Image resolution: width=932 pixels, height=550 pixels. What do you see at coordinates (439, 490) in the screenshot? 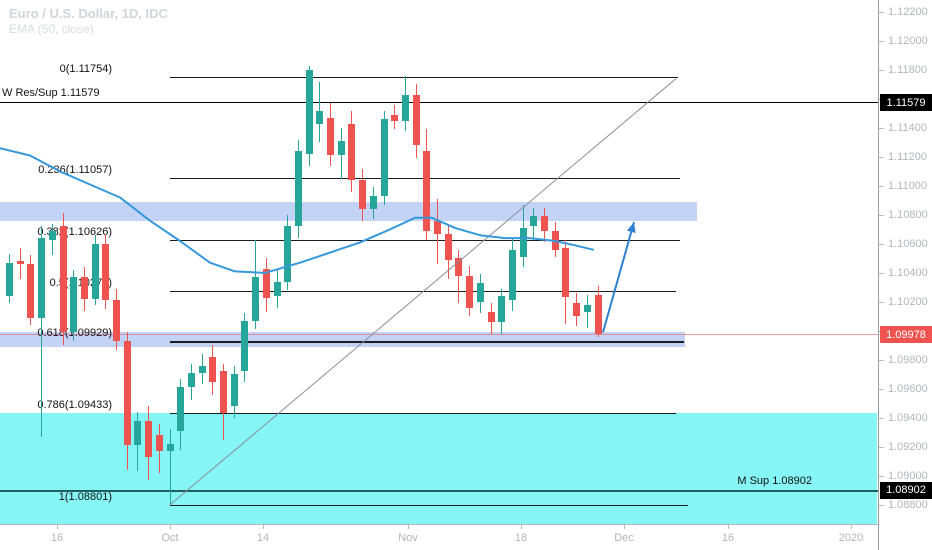
I see `m-level-line` at bounding box center [439, 490].